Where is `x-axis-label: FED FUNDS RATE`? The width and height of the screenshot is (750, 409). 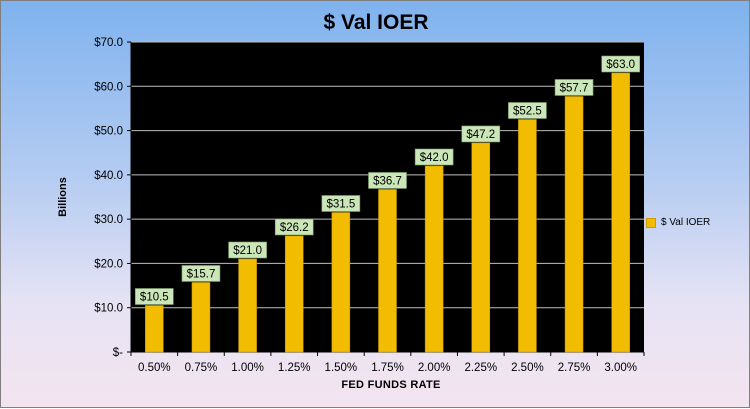 x-axis-label: FED FUNDS RATE is located at coordinates (391, 385).